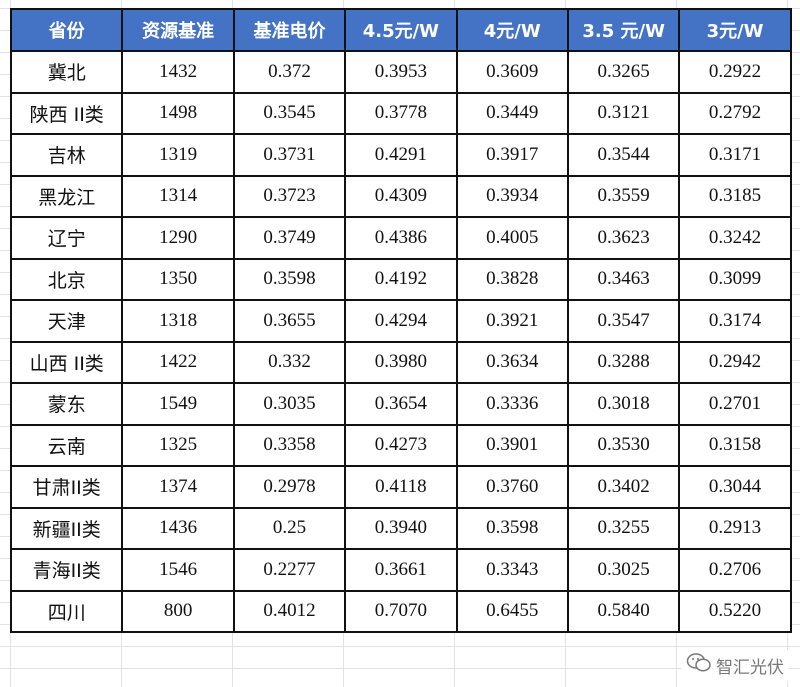  I want to click on province-cell: 新疆II类, so click(66, 528).